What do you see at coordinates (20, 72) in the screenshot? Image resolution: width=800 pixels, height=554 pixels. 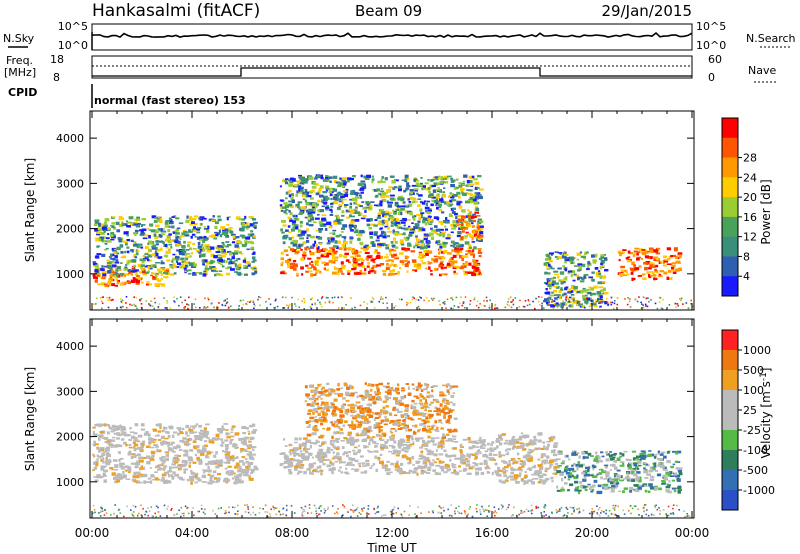 I see `freq-label-line2: [MHz]` at bounding box center [20, 72].